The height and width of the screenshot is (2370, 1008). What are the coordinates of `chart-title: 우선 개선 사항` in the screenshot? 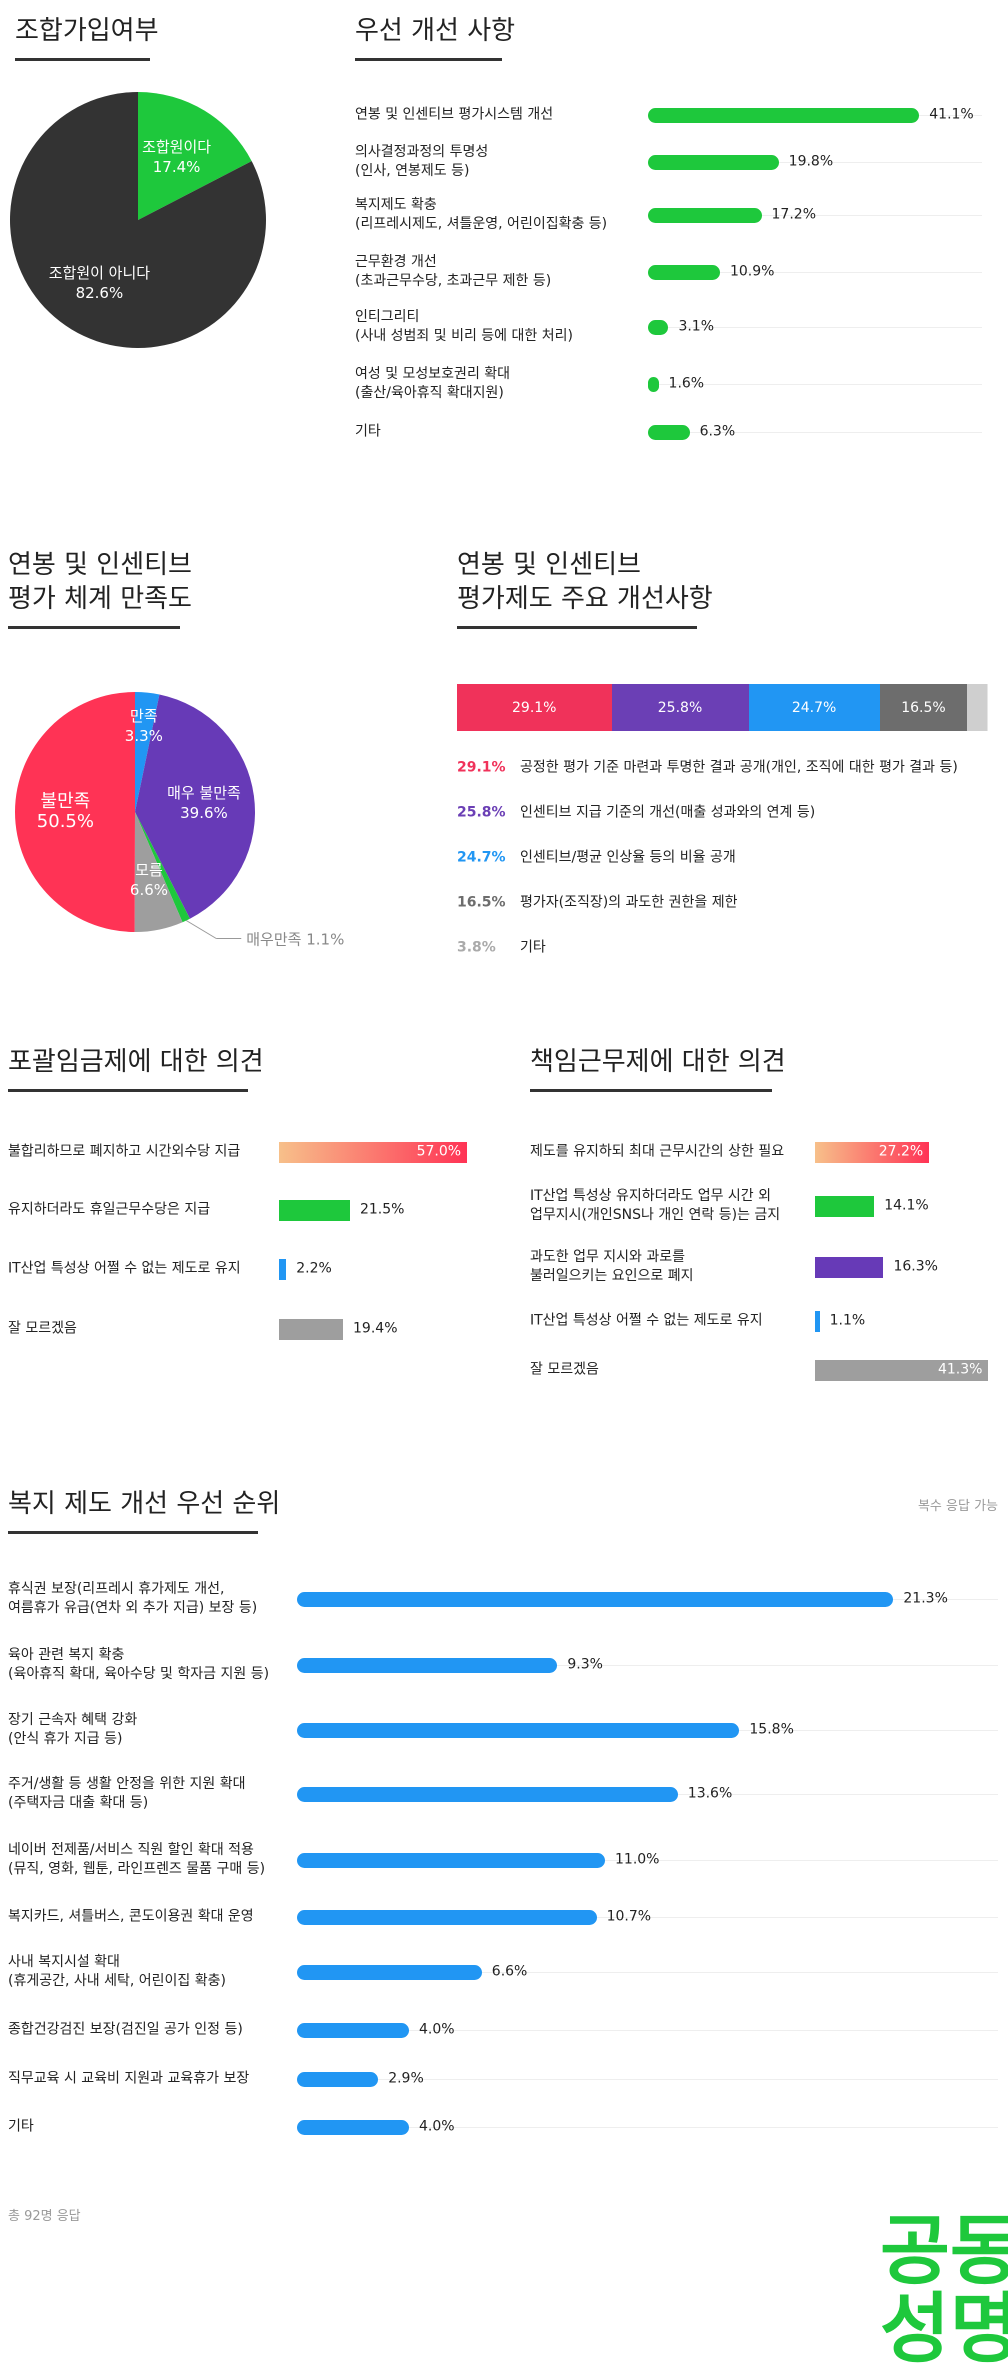 It's located at (435, 31).